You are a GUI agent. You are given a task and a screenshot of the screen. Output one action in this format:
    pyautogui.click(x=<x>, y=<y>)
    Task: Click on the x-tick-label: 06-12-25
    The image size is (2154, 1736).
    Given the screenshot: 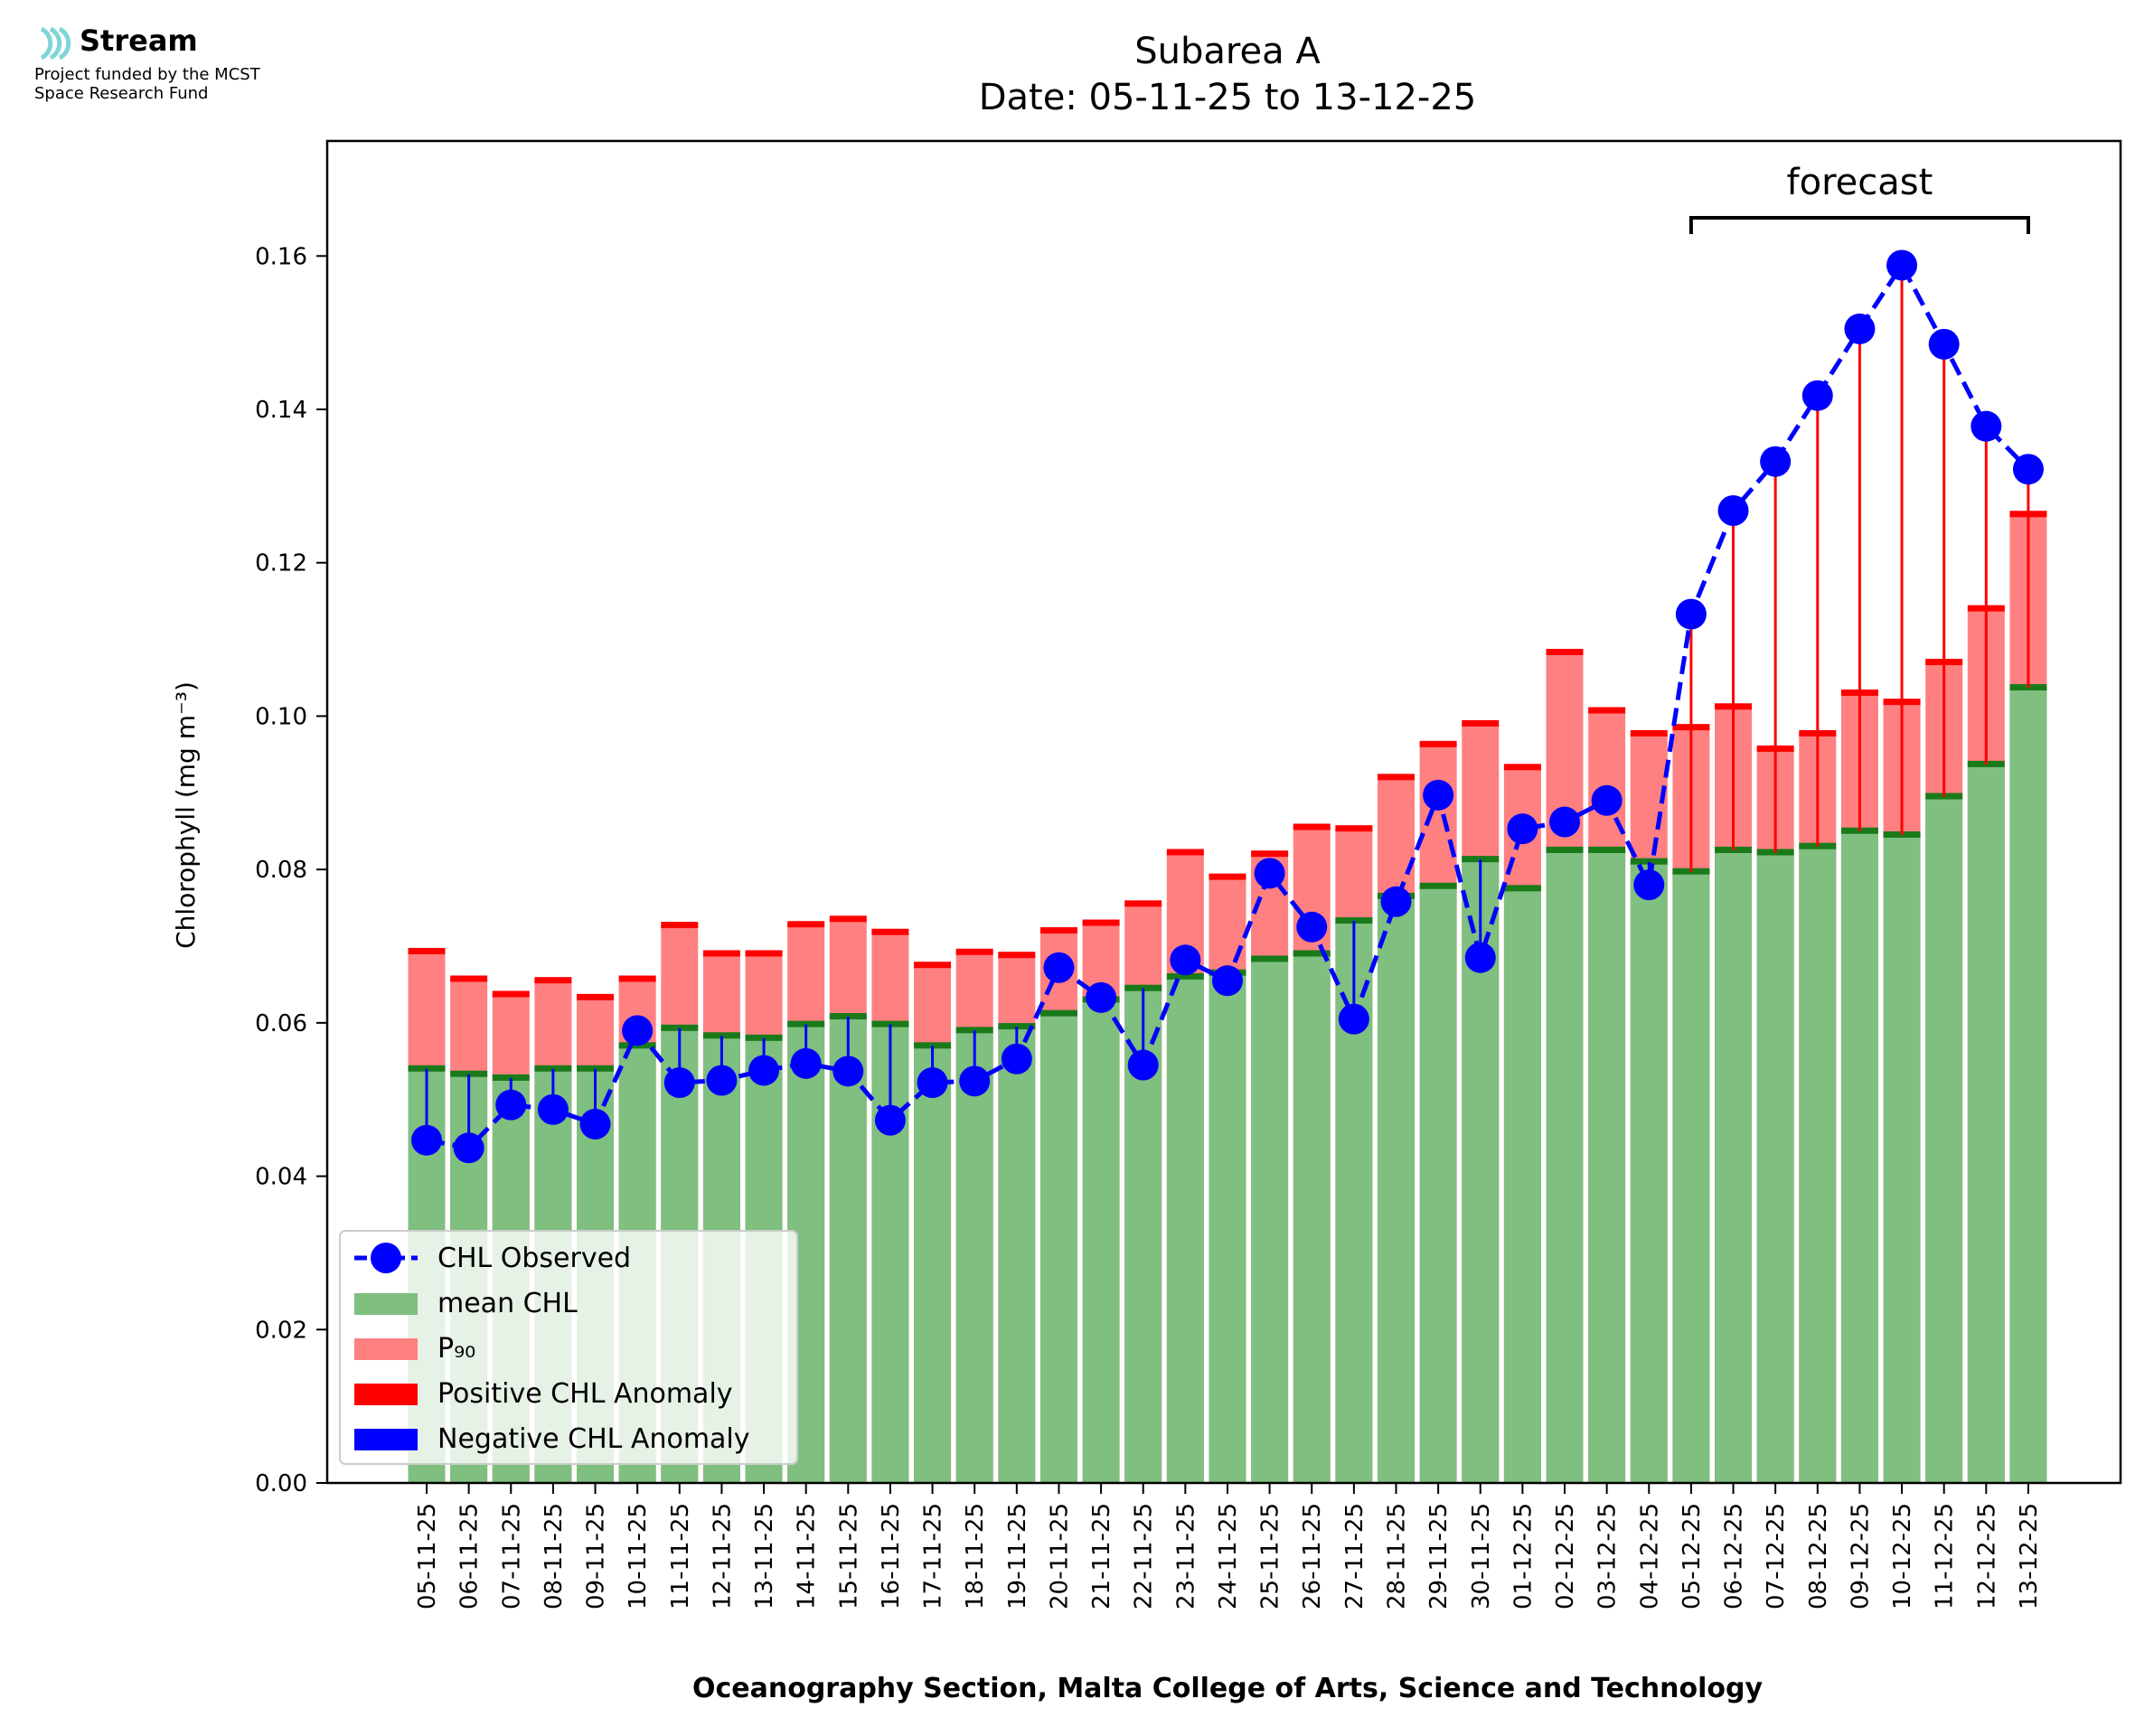 What is the action you would take?
    pyautogui.click(x=1734, y=1556)
    